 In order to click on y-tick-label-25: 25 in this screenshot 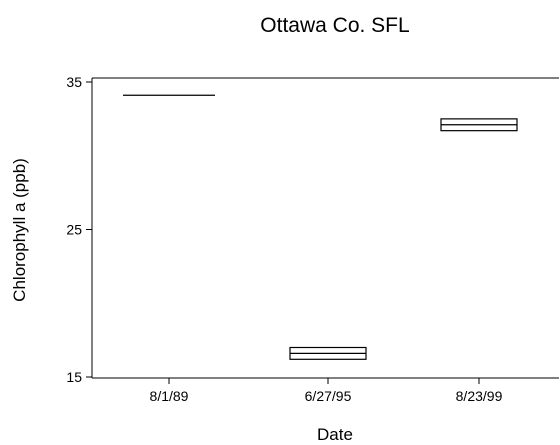, I will do `click(74, 230)`.